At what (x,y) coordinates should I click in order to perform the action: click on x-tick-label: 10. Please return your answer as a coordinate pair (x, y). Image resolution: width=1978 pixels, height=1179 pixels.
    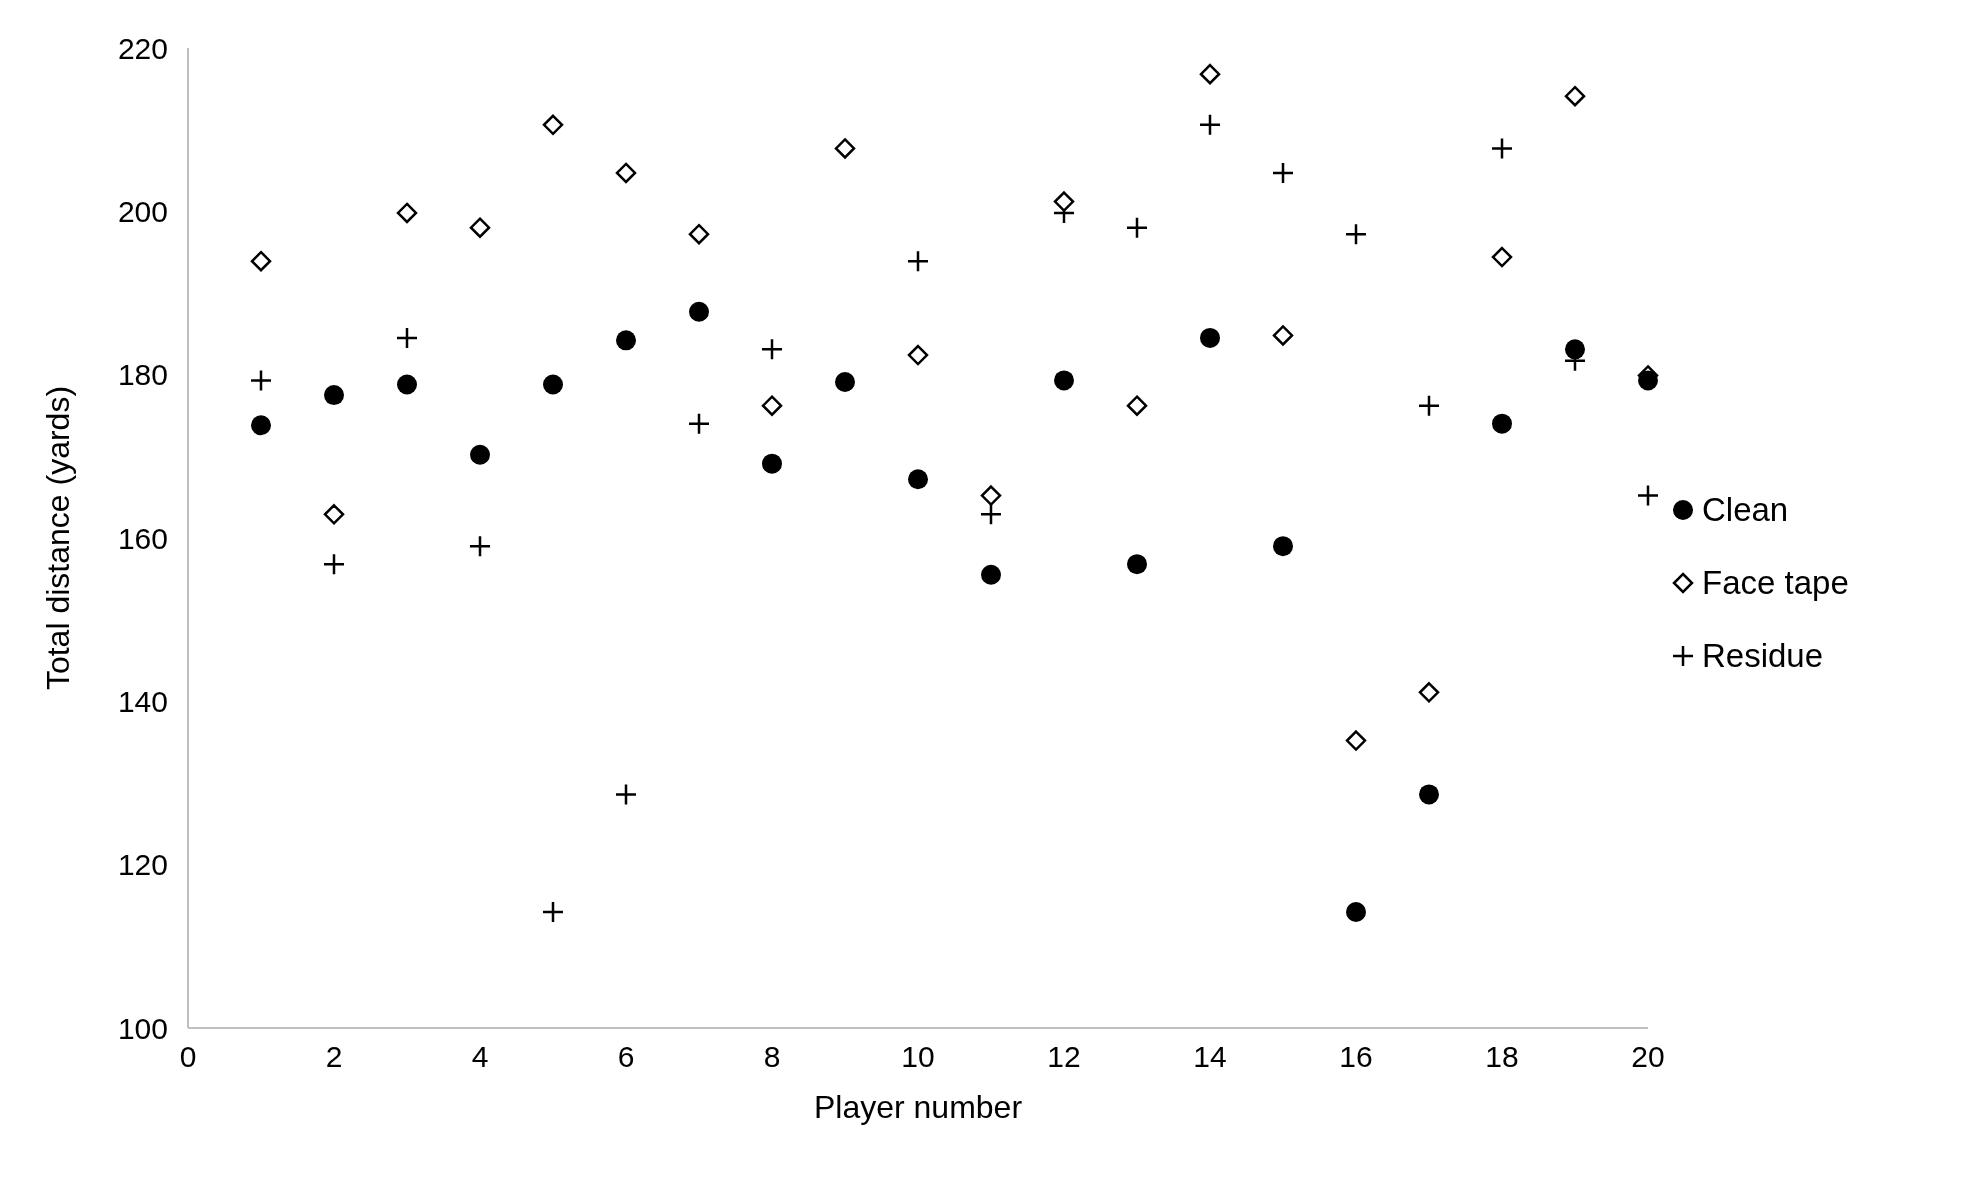
    Looking at the image, I should click on (918, 1057).